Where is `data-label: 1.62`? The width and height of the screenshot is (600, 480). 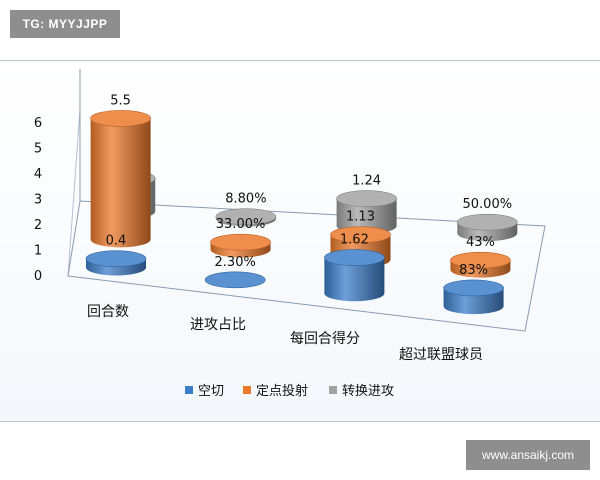 data-label: 1.62 is located at coordinates (354, 240).